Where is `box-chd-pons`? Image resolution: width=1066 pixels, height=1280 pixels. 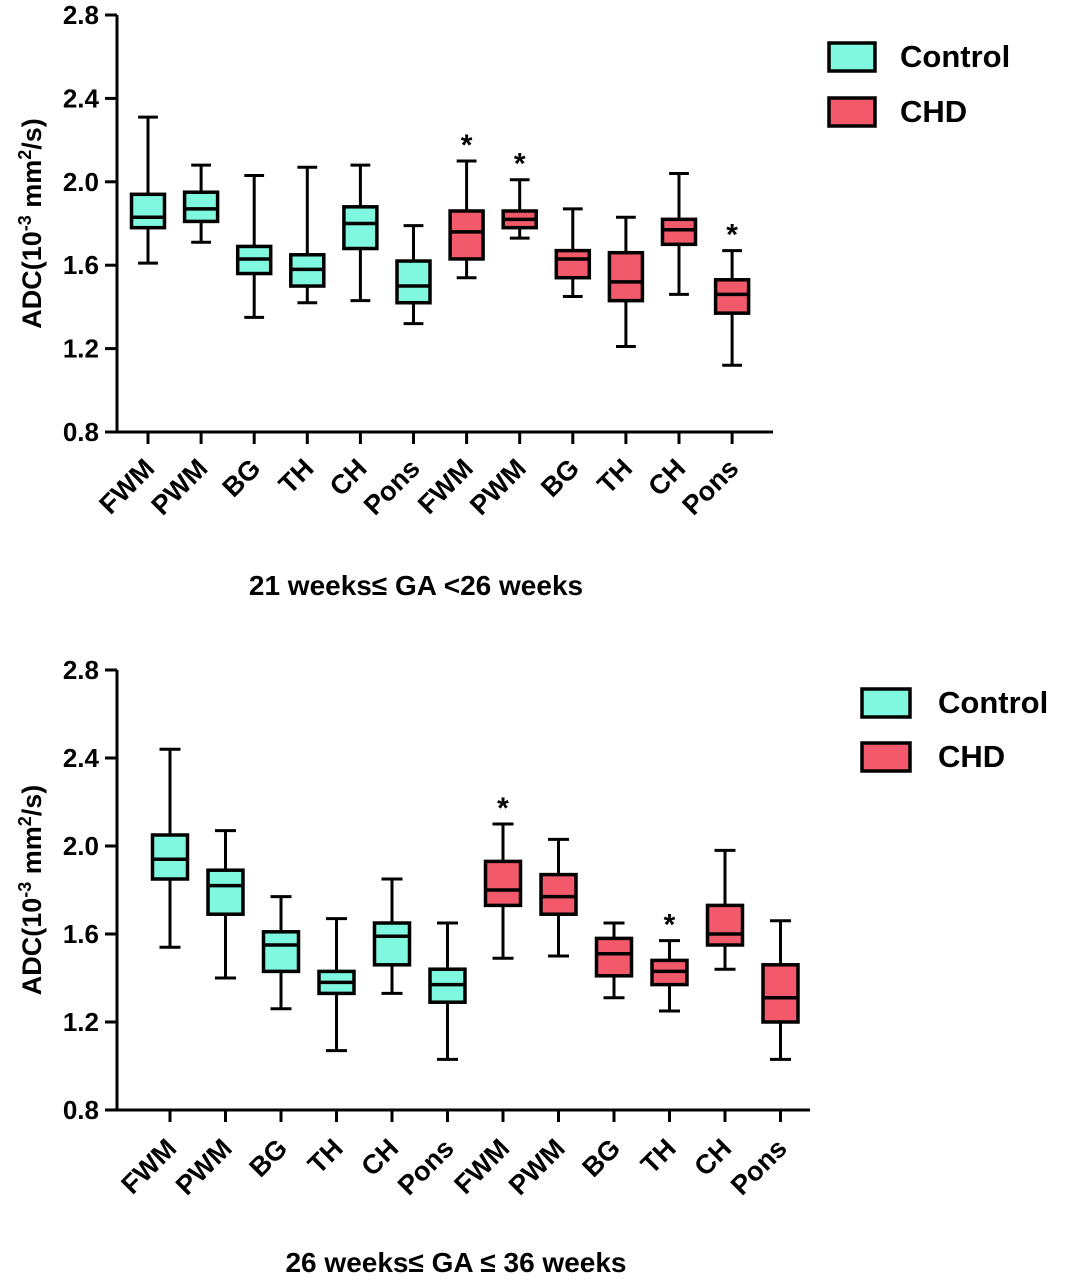 box-chd-pons is located at coordinates (780, 990).